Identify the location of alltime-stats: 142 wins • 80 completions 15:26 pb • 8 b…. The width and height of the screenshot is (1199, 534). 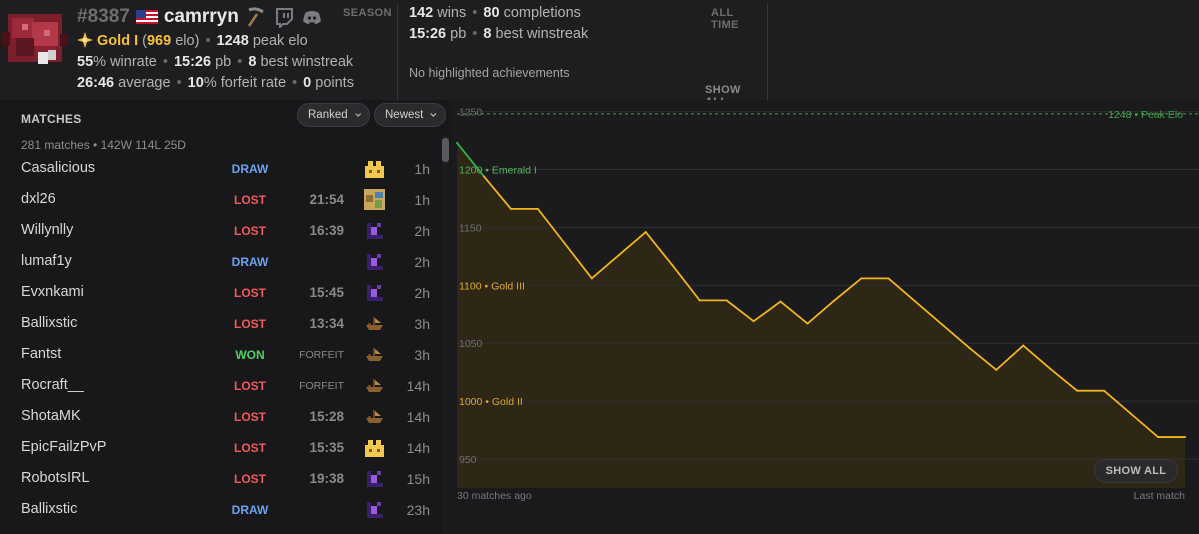
(586, 55).